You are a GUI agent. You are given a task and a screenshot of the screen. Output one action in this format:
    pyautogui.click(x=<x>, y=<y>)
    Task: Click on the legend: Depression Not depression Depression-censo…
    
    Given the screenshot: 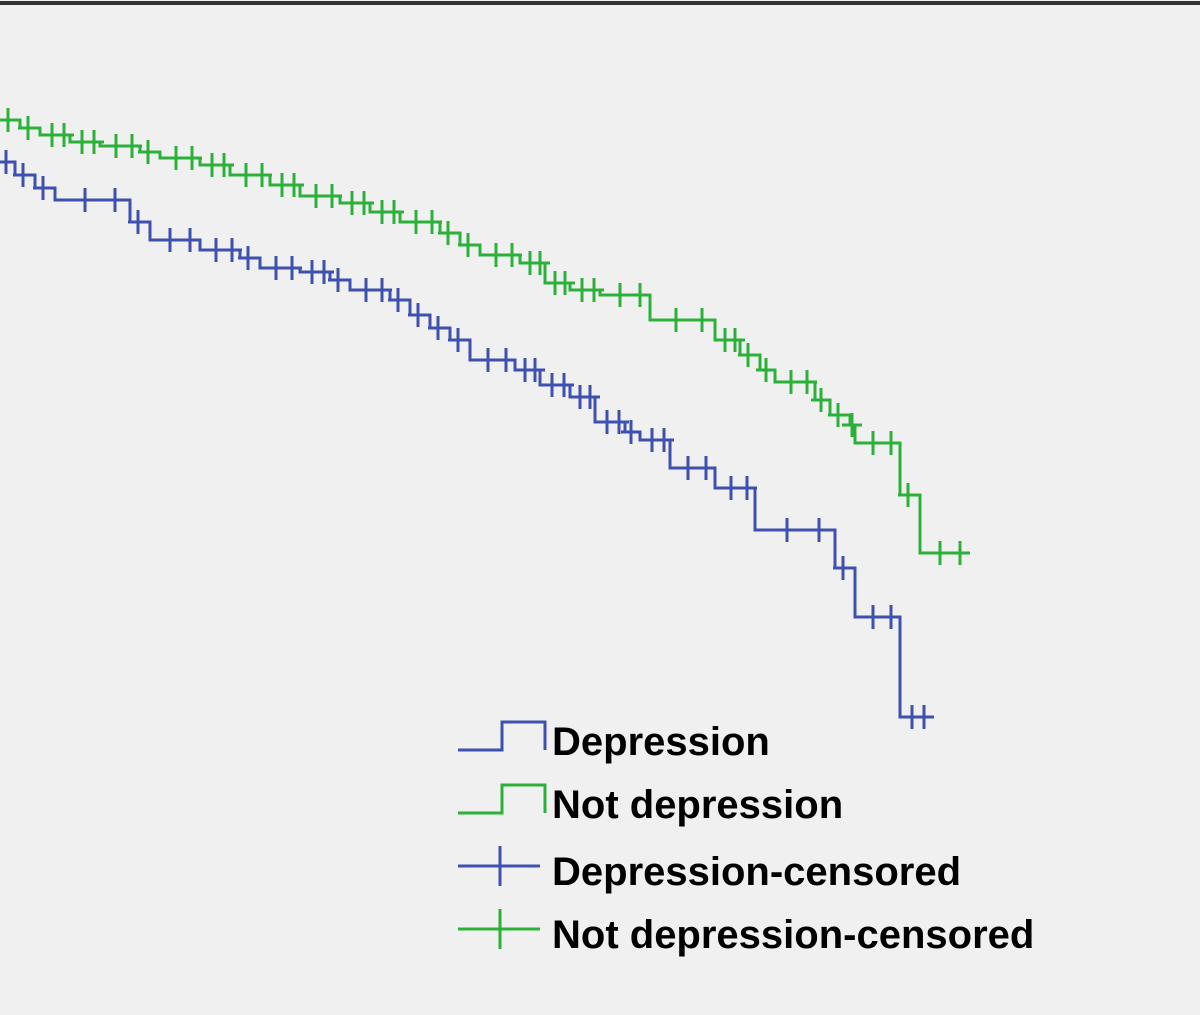 What is the action you would take?
    pyautogui.click(x=746, y=838)
    